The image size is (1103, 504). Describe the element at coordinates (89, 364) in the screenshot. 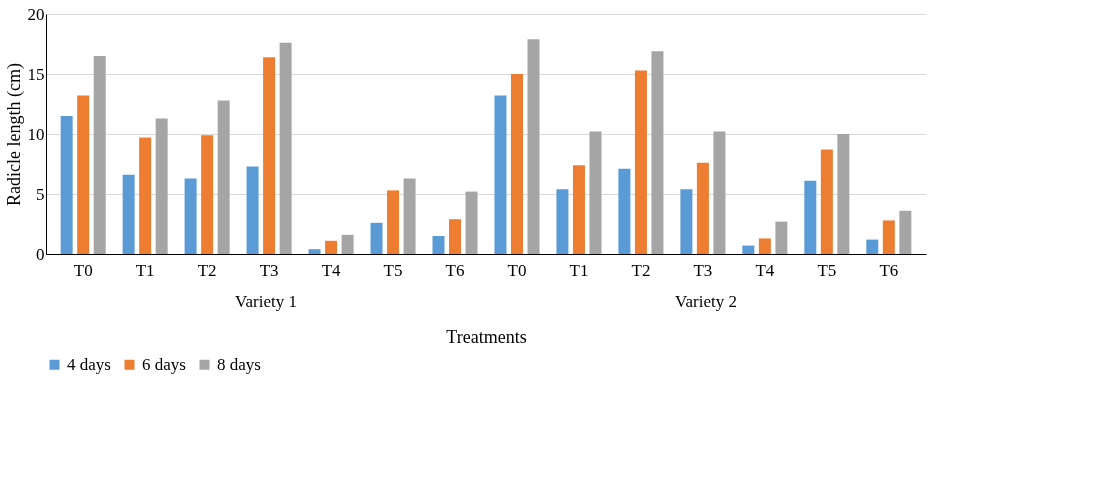

I see `legend-label: 4 days` at that location.